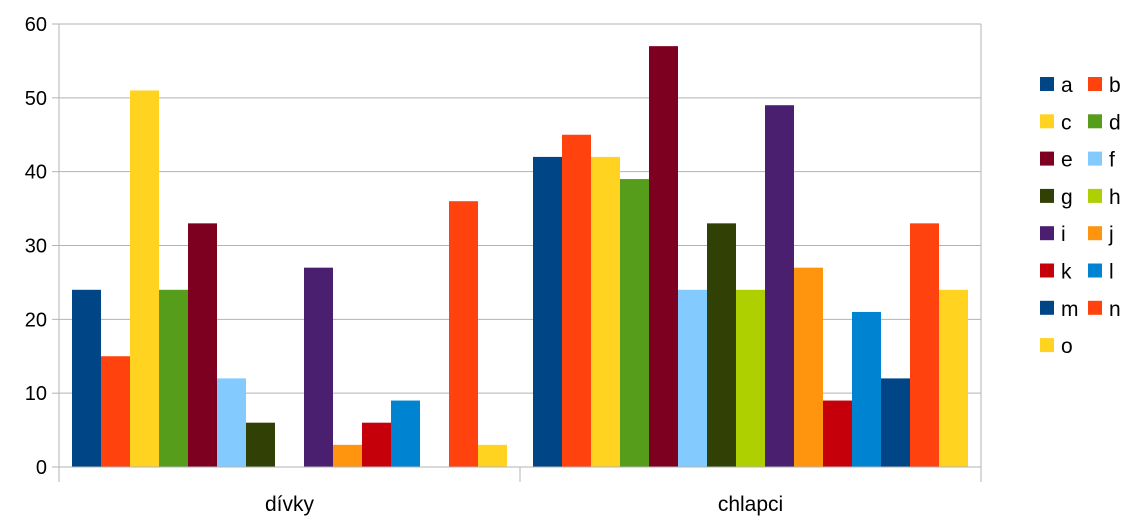  Describe the element at coordinates (1059, 309) in the screenshot. I see `legend-item-m: m` at that location.